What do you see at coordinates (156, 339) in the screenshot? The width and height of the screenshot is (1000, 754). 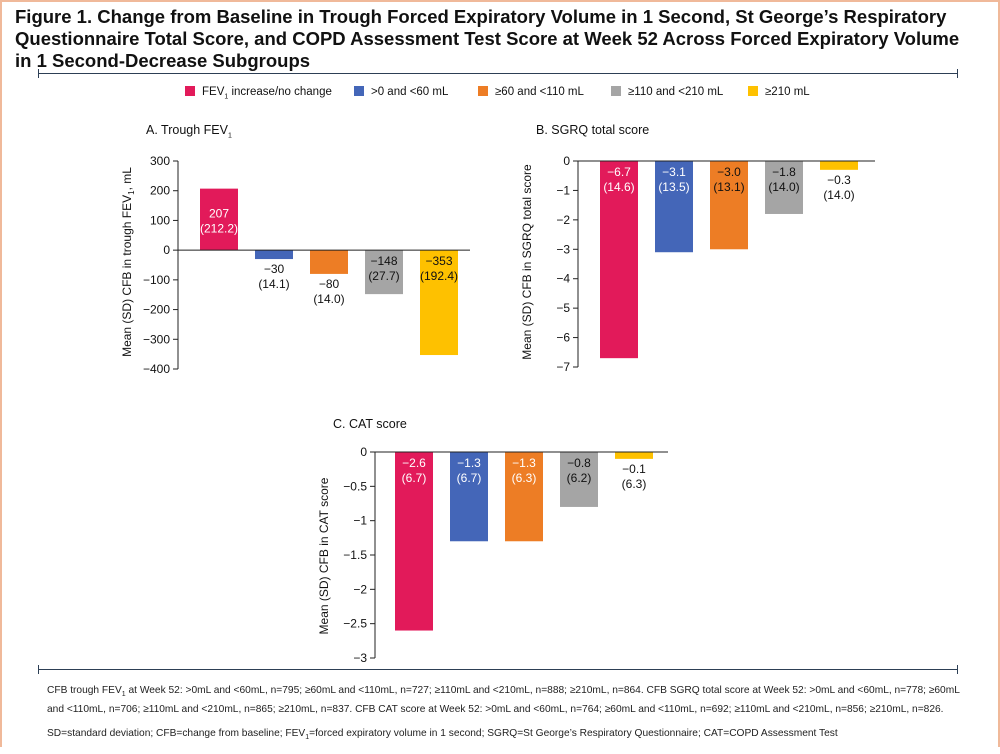 I see `panel-a-y-tick-label: −300` at bounding box center [156, 339].